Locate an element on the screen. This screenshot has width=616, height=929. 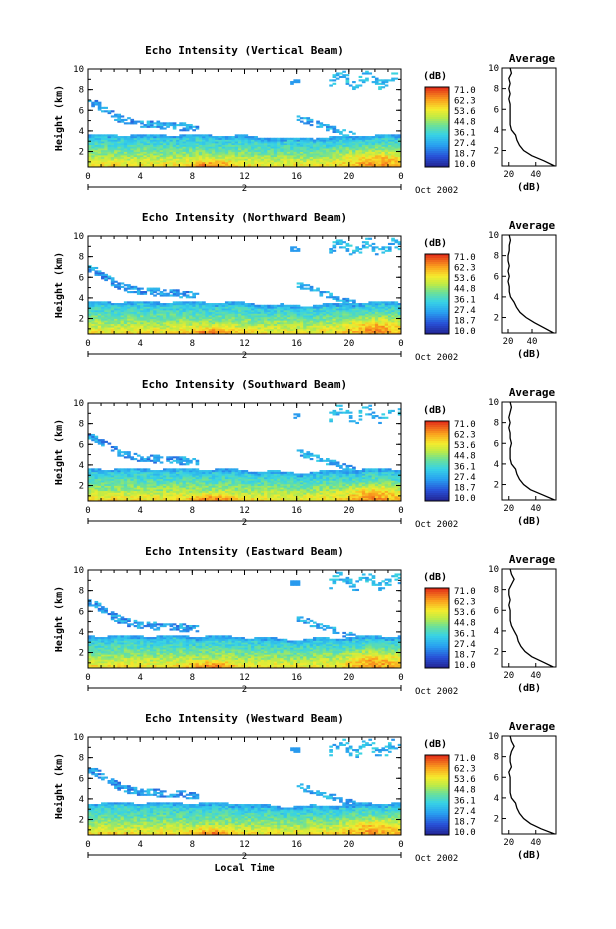
profile-y-tick-label: 6 is located at coordinates (496, 277).